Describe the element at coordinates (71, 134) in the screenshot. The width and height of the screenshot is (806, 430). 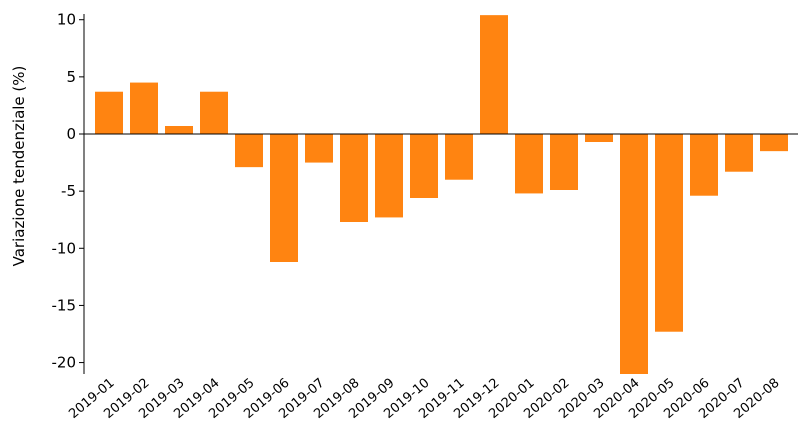
I see `y-tick-label: 0` at that location.